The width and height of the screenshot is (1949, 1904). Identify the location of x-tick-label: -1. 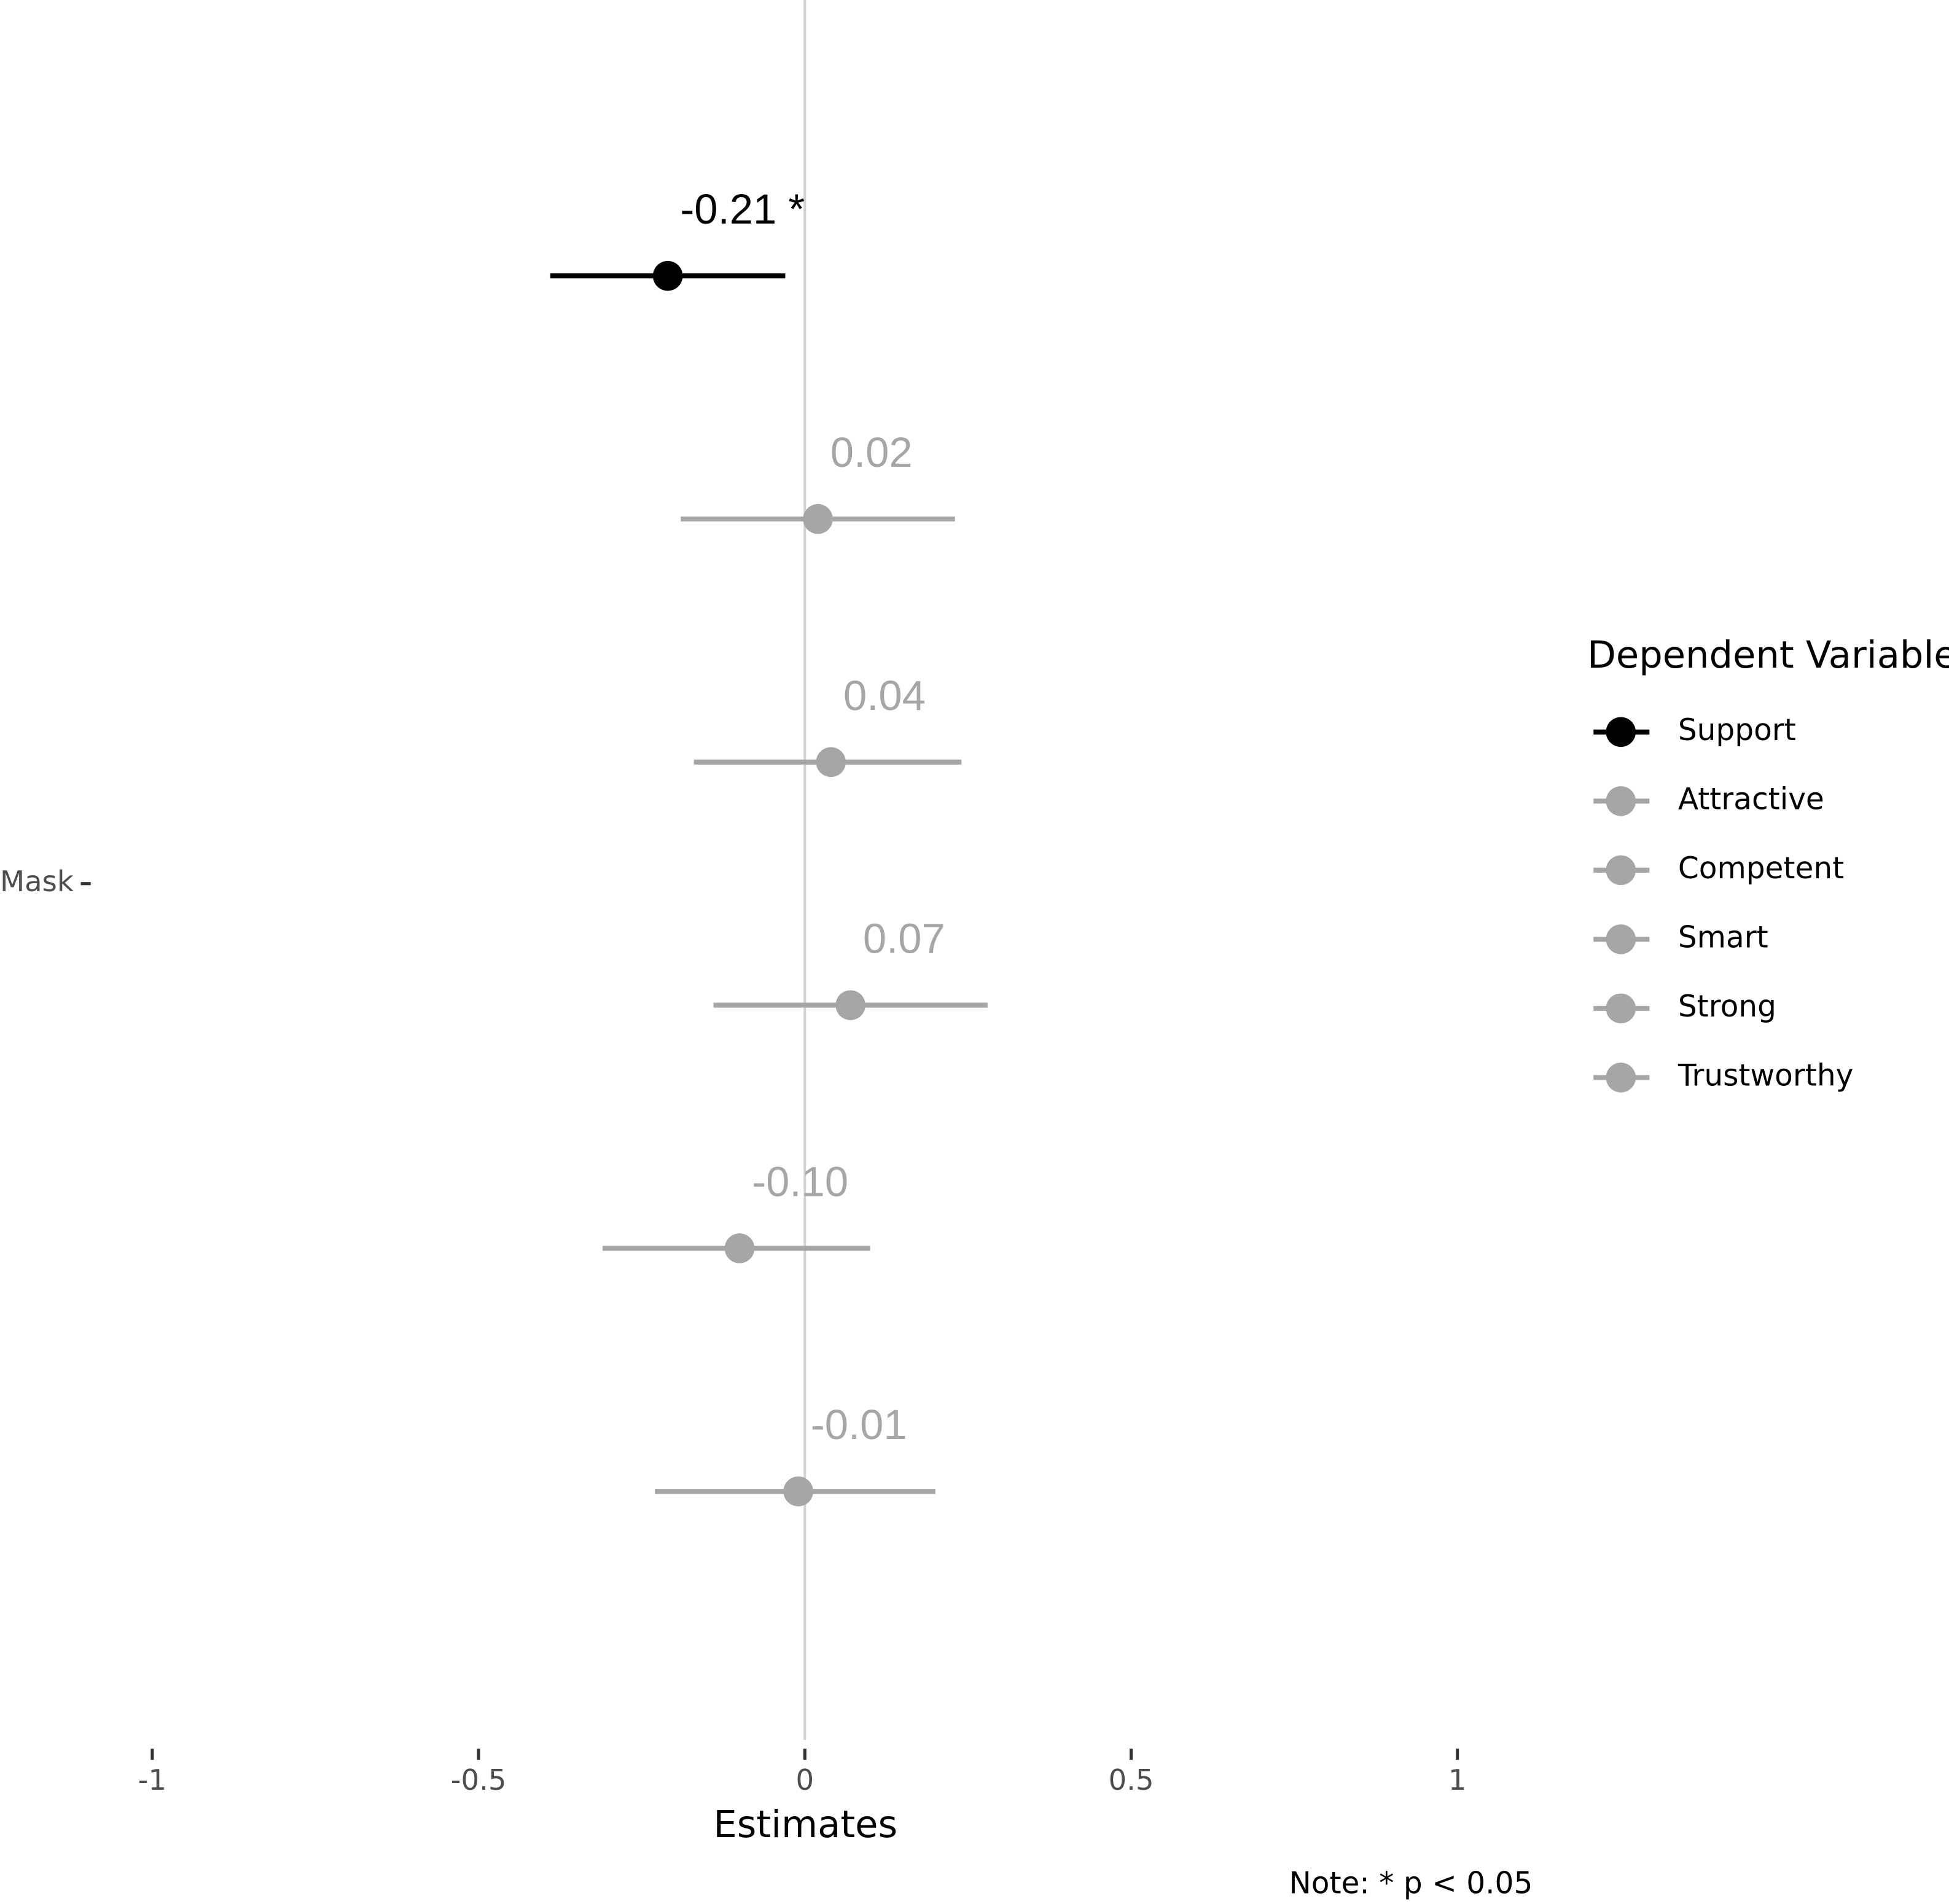
(152, 1780).